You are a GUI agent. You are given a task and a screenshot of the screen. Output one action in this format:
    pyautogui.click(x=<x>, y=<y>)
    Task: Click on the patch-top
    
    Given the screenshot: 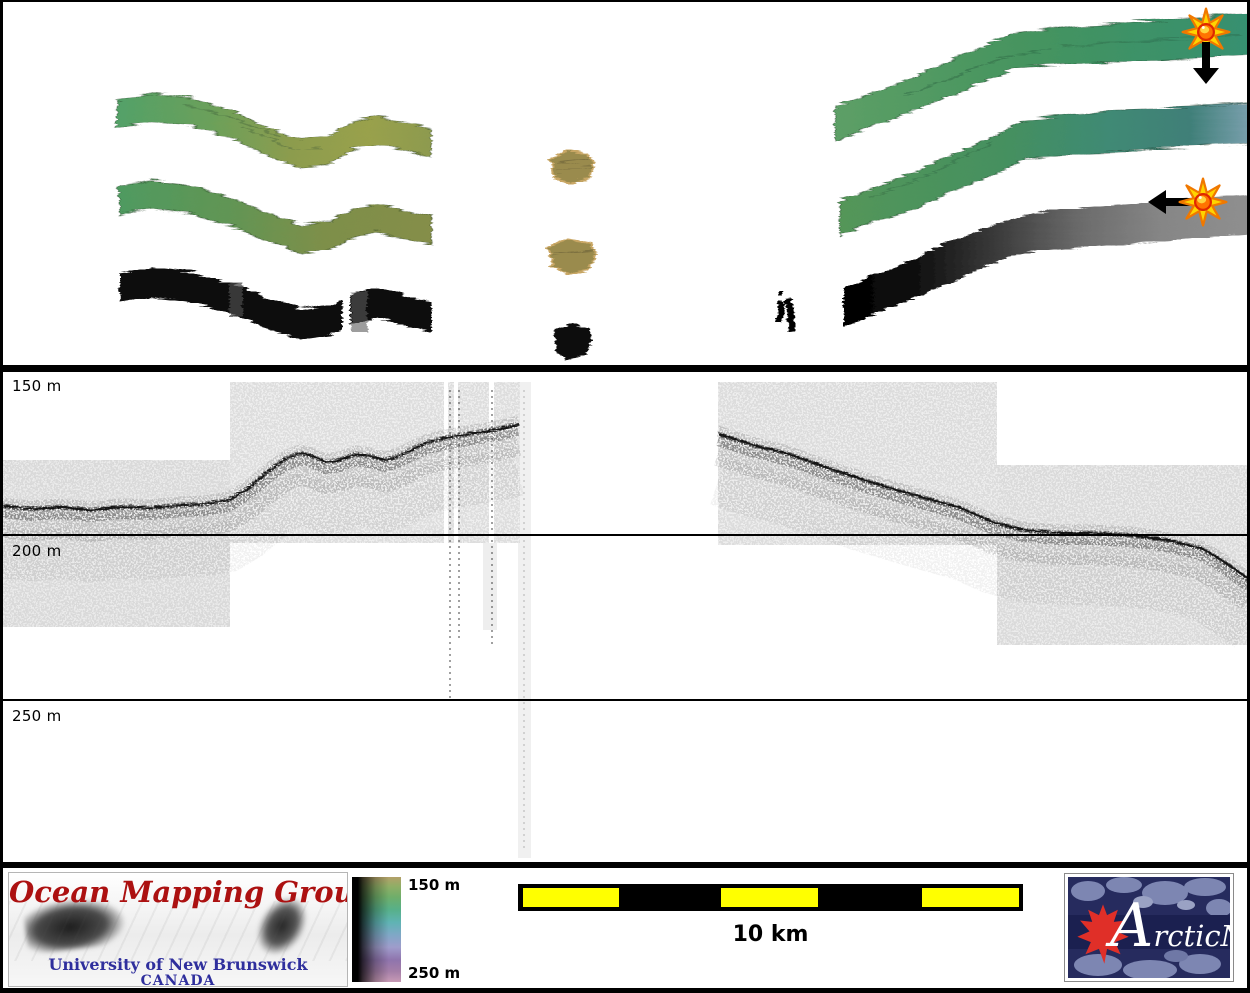 What is the action you would take?
    pyautogui.click(x=571, y=165)
    